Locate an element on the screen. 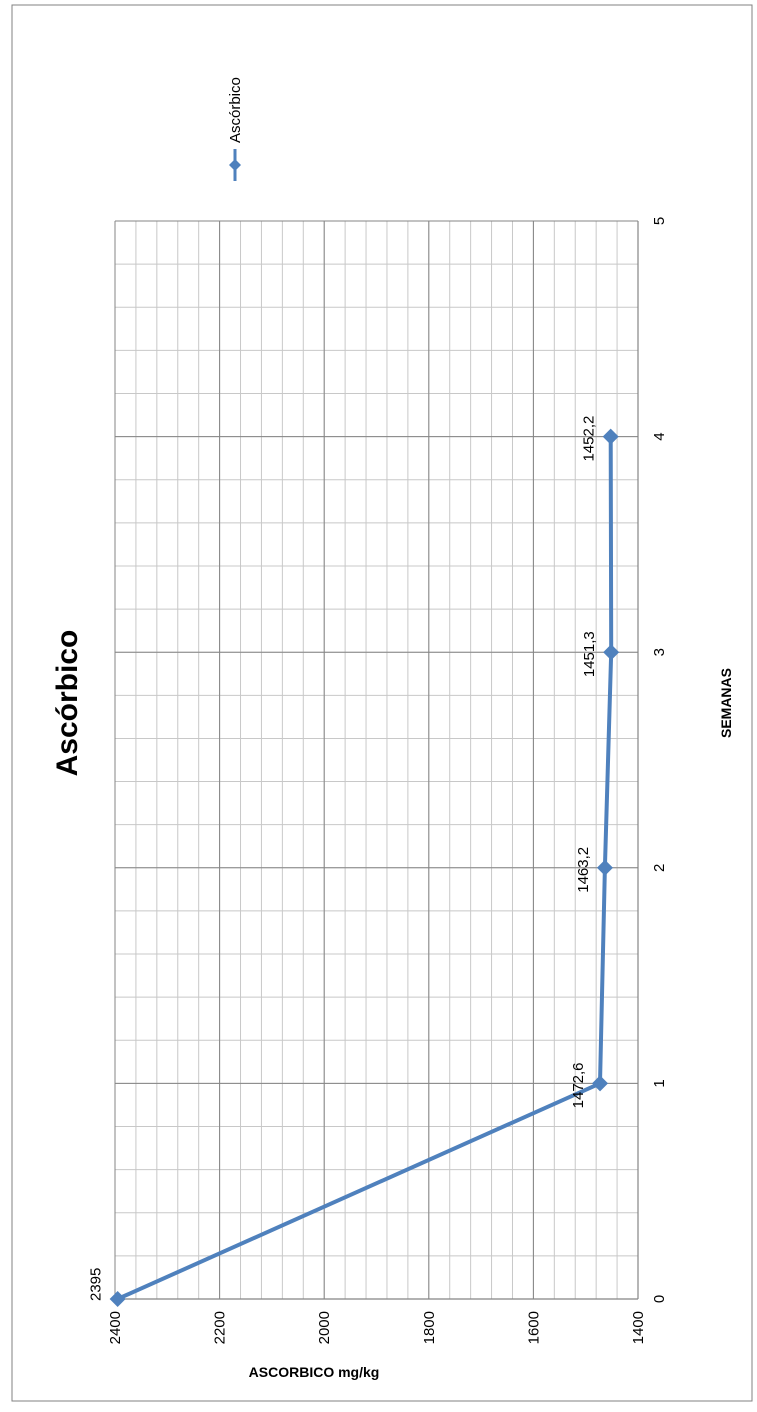  data-label: 2395 is located at coordinates (96, 1284).